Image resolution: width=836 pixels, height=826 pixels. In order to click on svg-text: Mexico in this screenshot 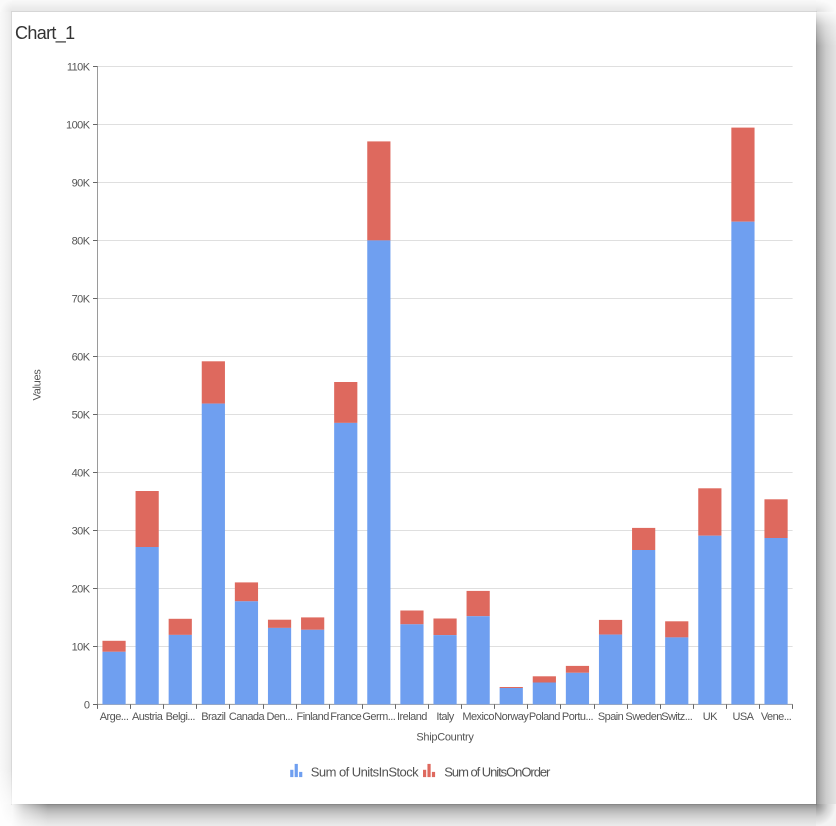, I will do `click(478, 717)`.